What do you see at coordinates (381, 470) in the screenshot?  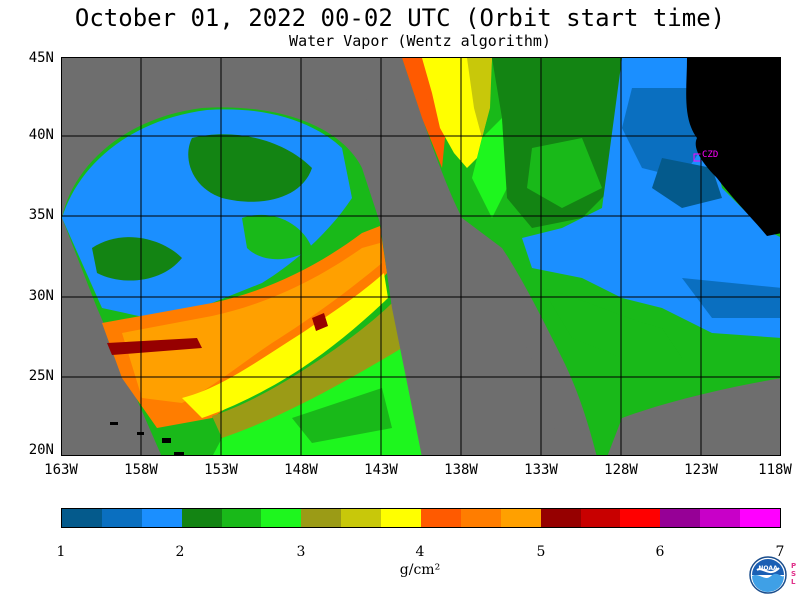 I see `lon-label-143w: 143W` at bounding box center [381, 470].